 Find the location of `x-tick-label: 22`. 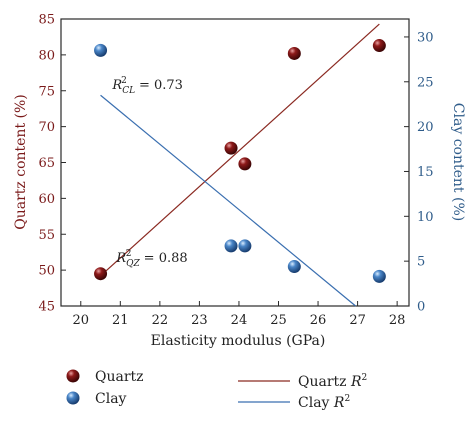

x-tick-label: 22 is located at coordinates (160, 320).